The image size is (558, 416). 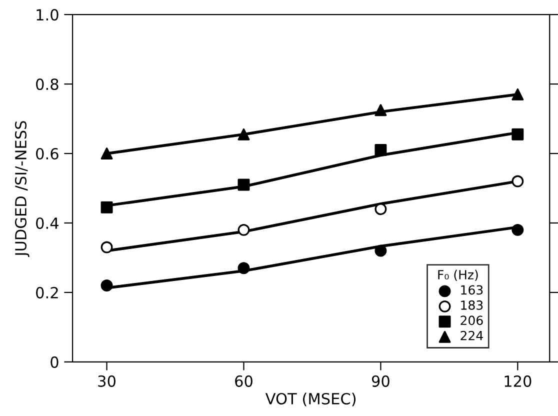 What do you see at coordinates (471, 321) in the screenshot?
I see `legend-label: 206` at bounding box center [471, 321].